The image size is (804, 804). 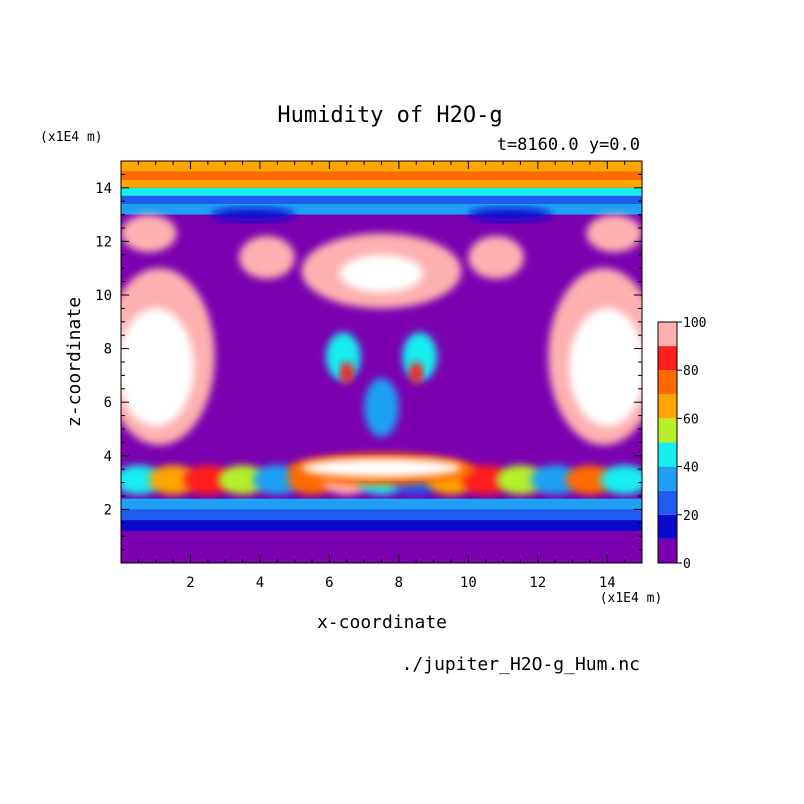 What do you see at coordinates (74, 362) in the screenshot?
I see `y-axis-label: z-coordinate` at bounding box center [74, 362].